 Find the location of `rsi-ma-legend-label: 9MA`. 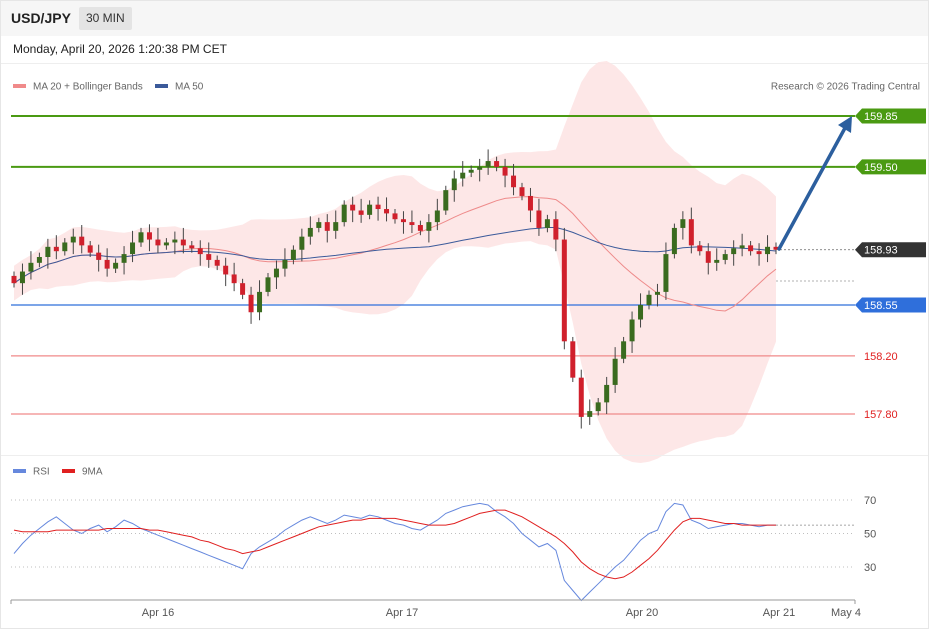

rsi-ma-legend-label: 9MA is located at coordinates (92, 472).